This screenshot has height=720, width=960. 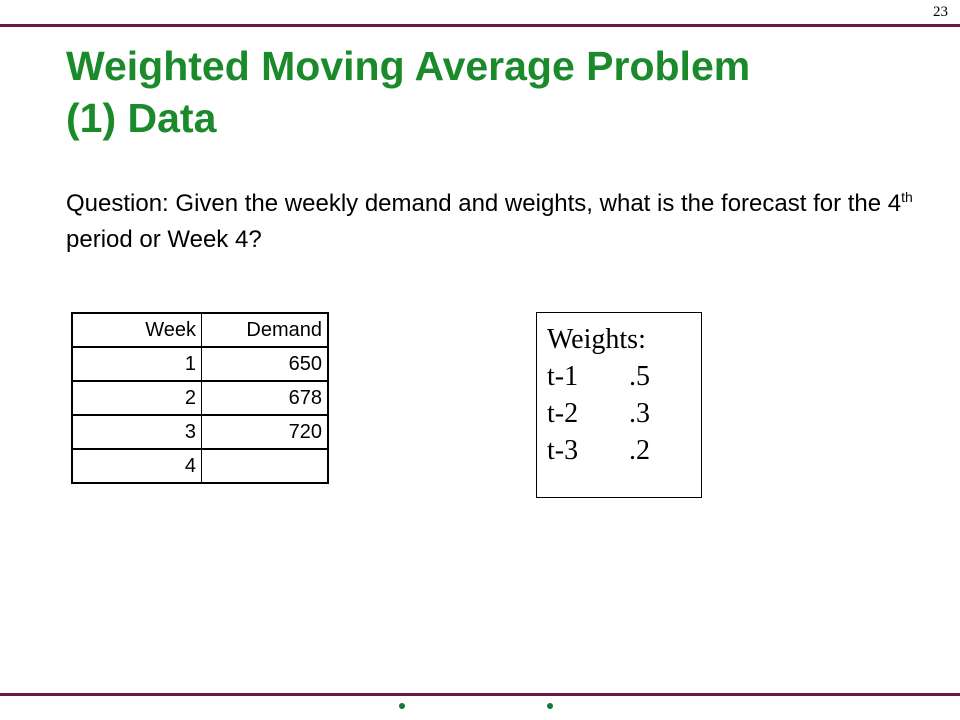 I want to click on weight-row: t-3 .2, so click(x=619, y=450).